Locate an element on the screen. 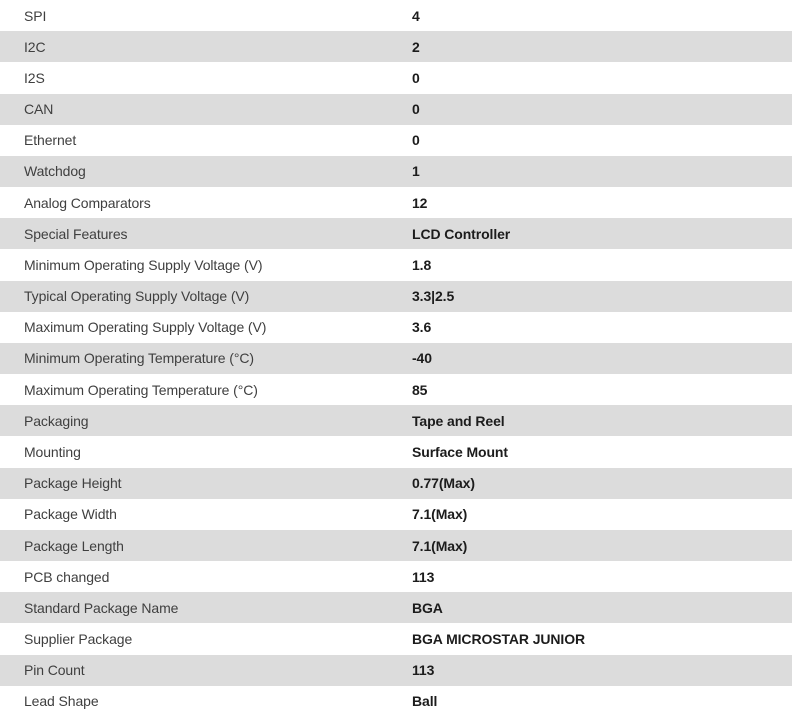  spec-row: Package Width 7.1(Max) is located at coordinates (396, 514).